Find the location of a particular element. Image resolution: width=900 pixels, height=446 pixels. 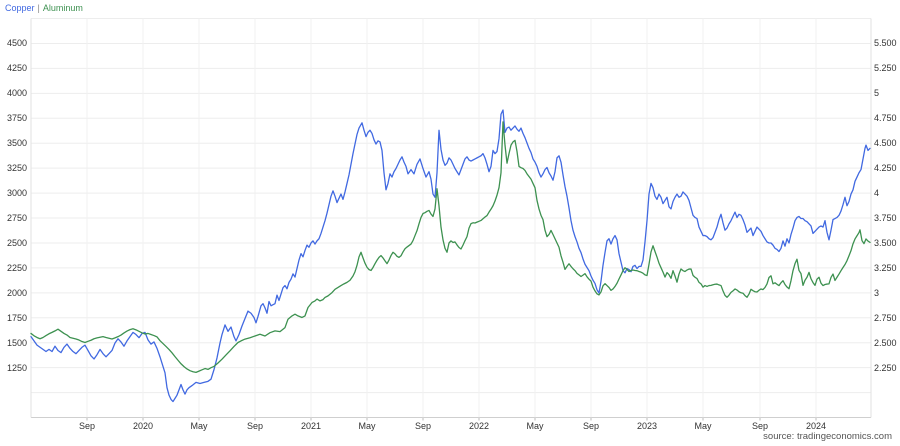

x-axis-label: 2023 is located at coordinates (647, 426).